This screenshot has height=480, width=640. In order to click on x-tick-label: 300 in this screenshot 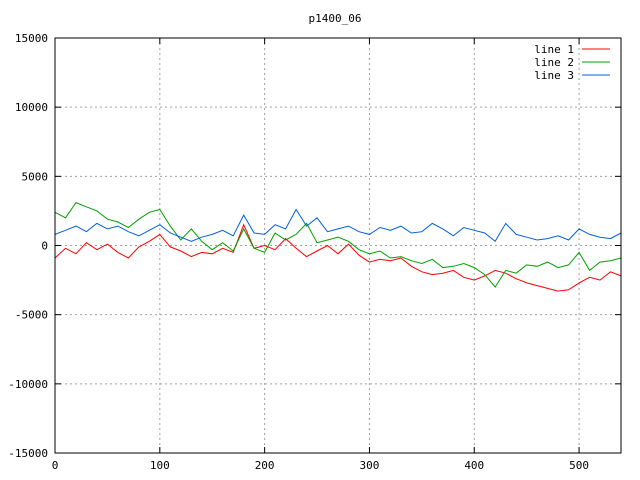, I will do `click(370, 465)`.